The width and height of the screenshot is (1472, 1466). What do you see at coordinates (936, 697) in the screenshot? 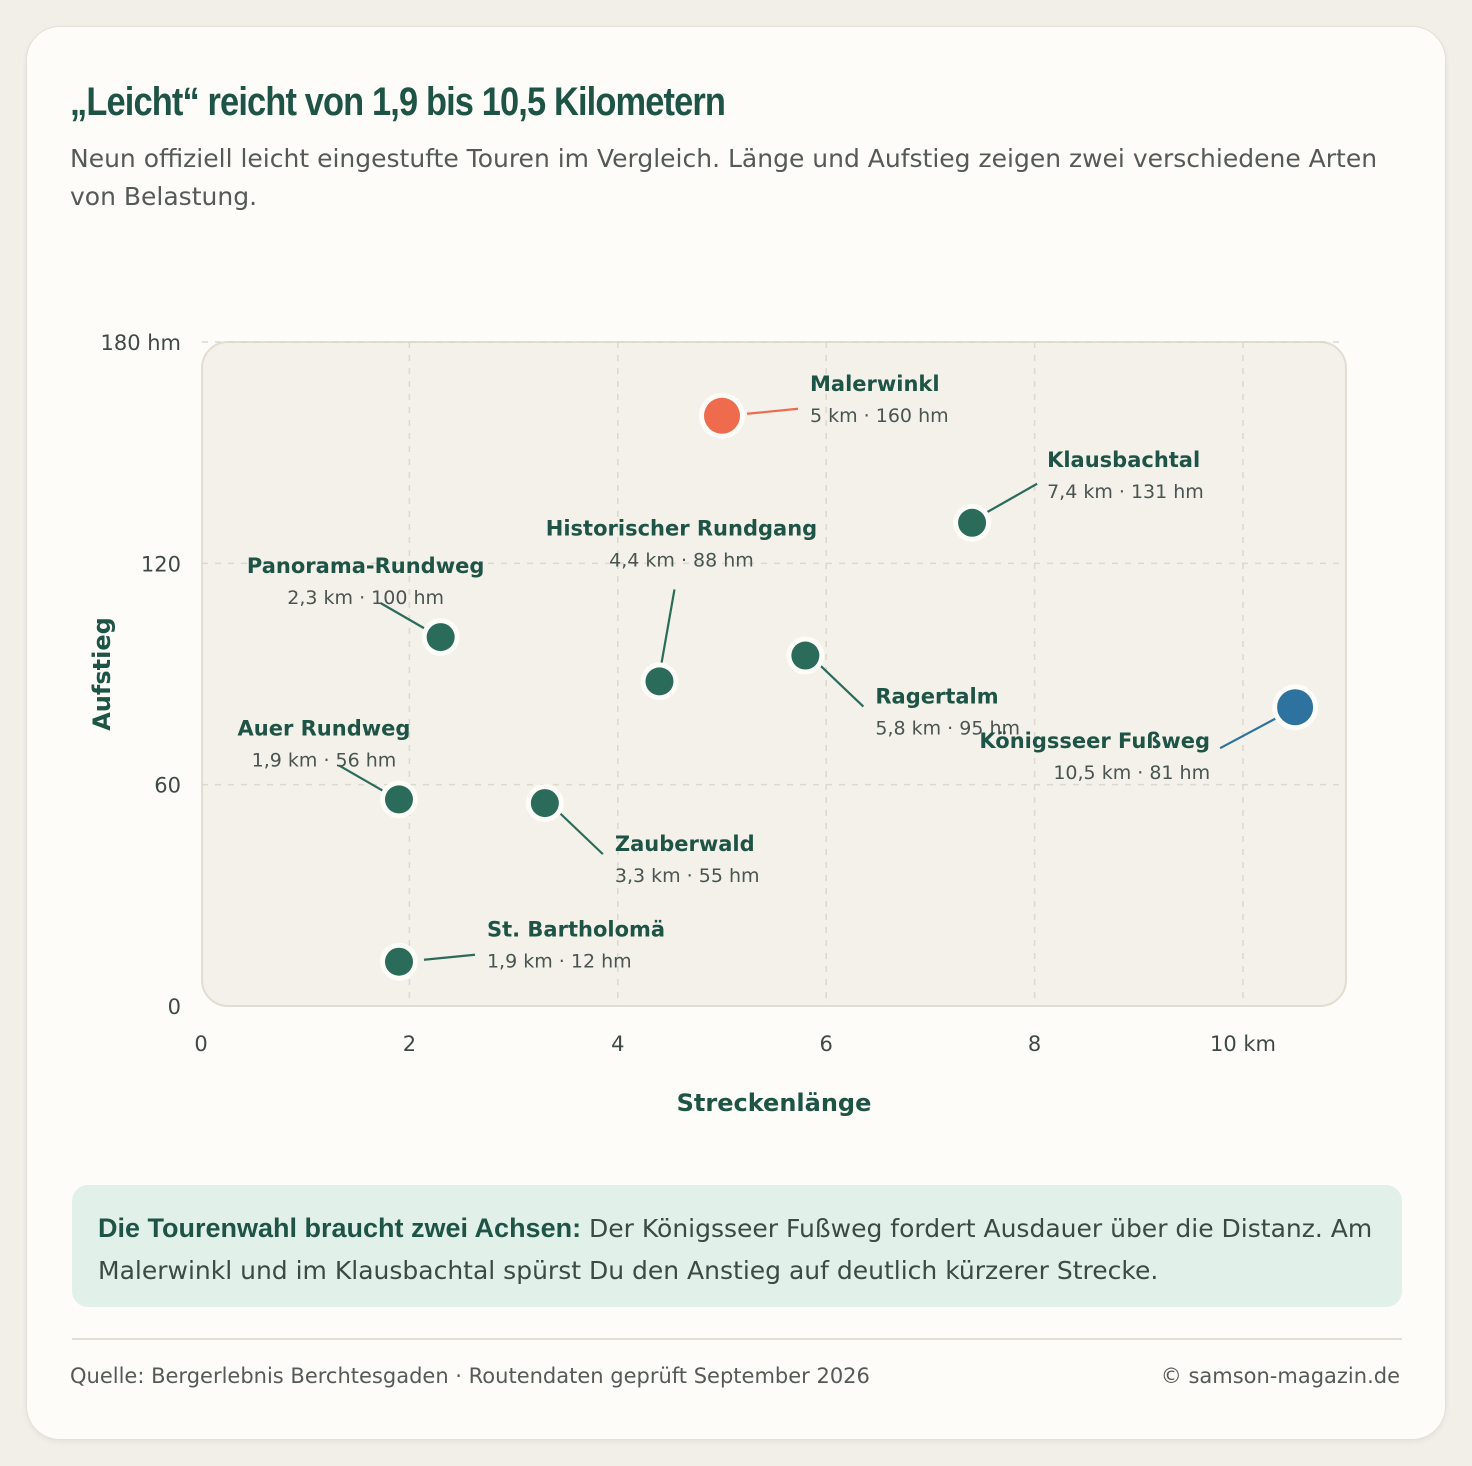
I see `point-label: Ragertalm` at bounding box center [936, 697].